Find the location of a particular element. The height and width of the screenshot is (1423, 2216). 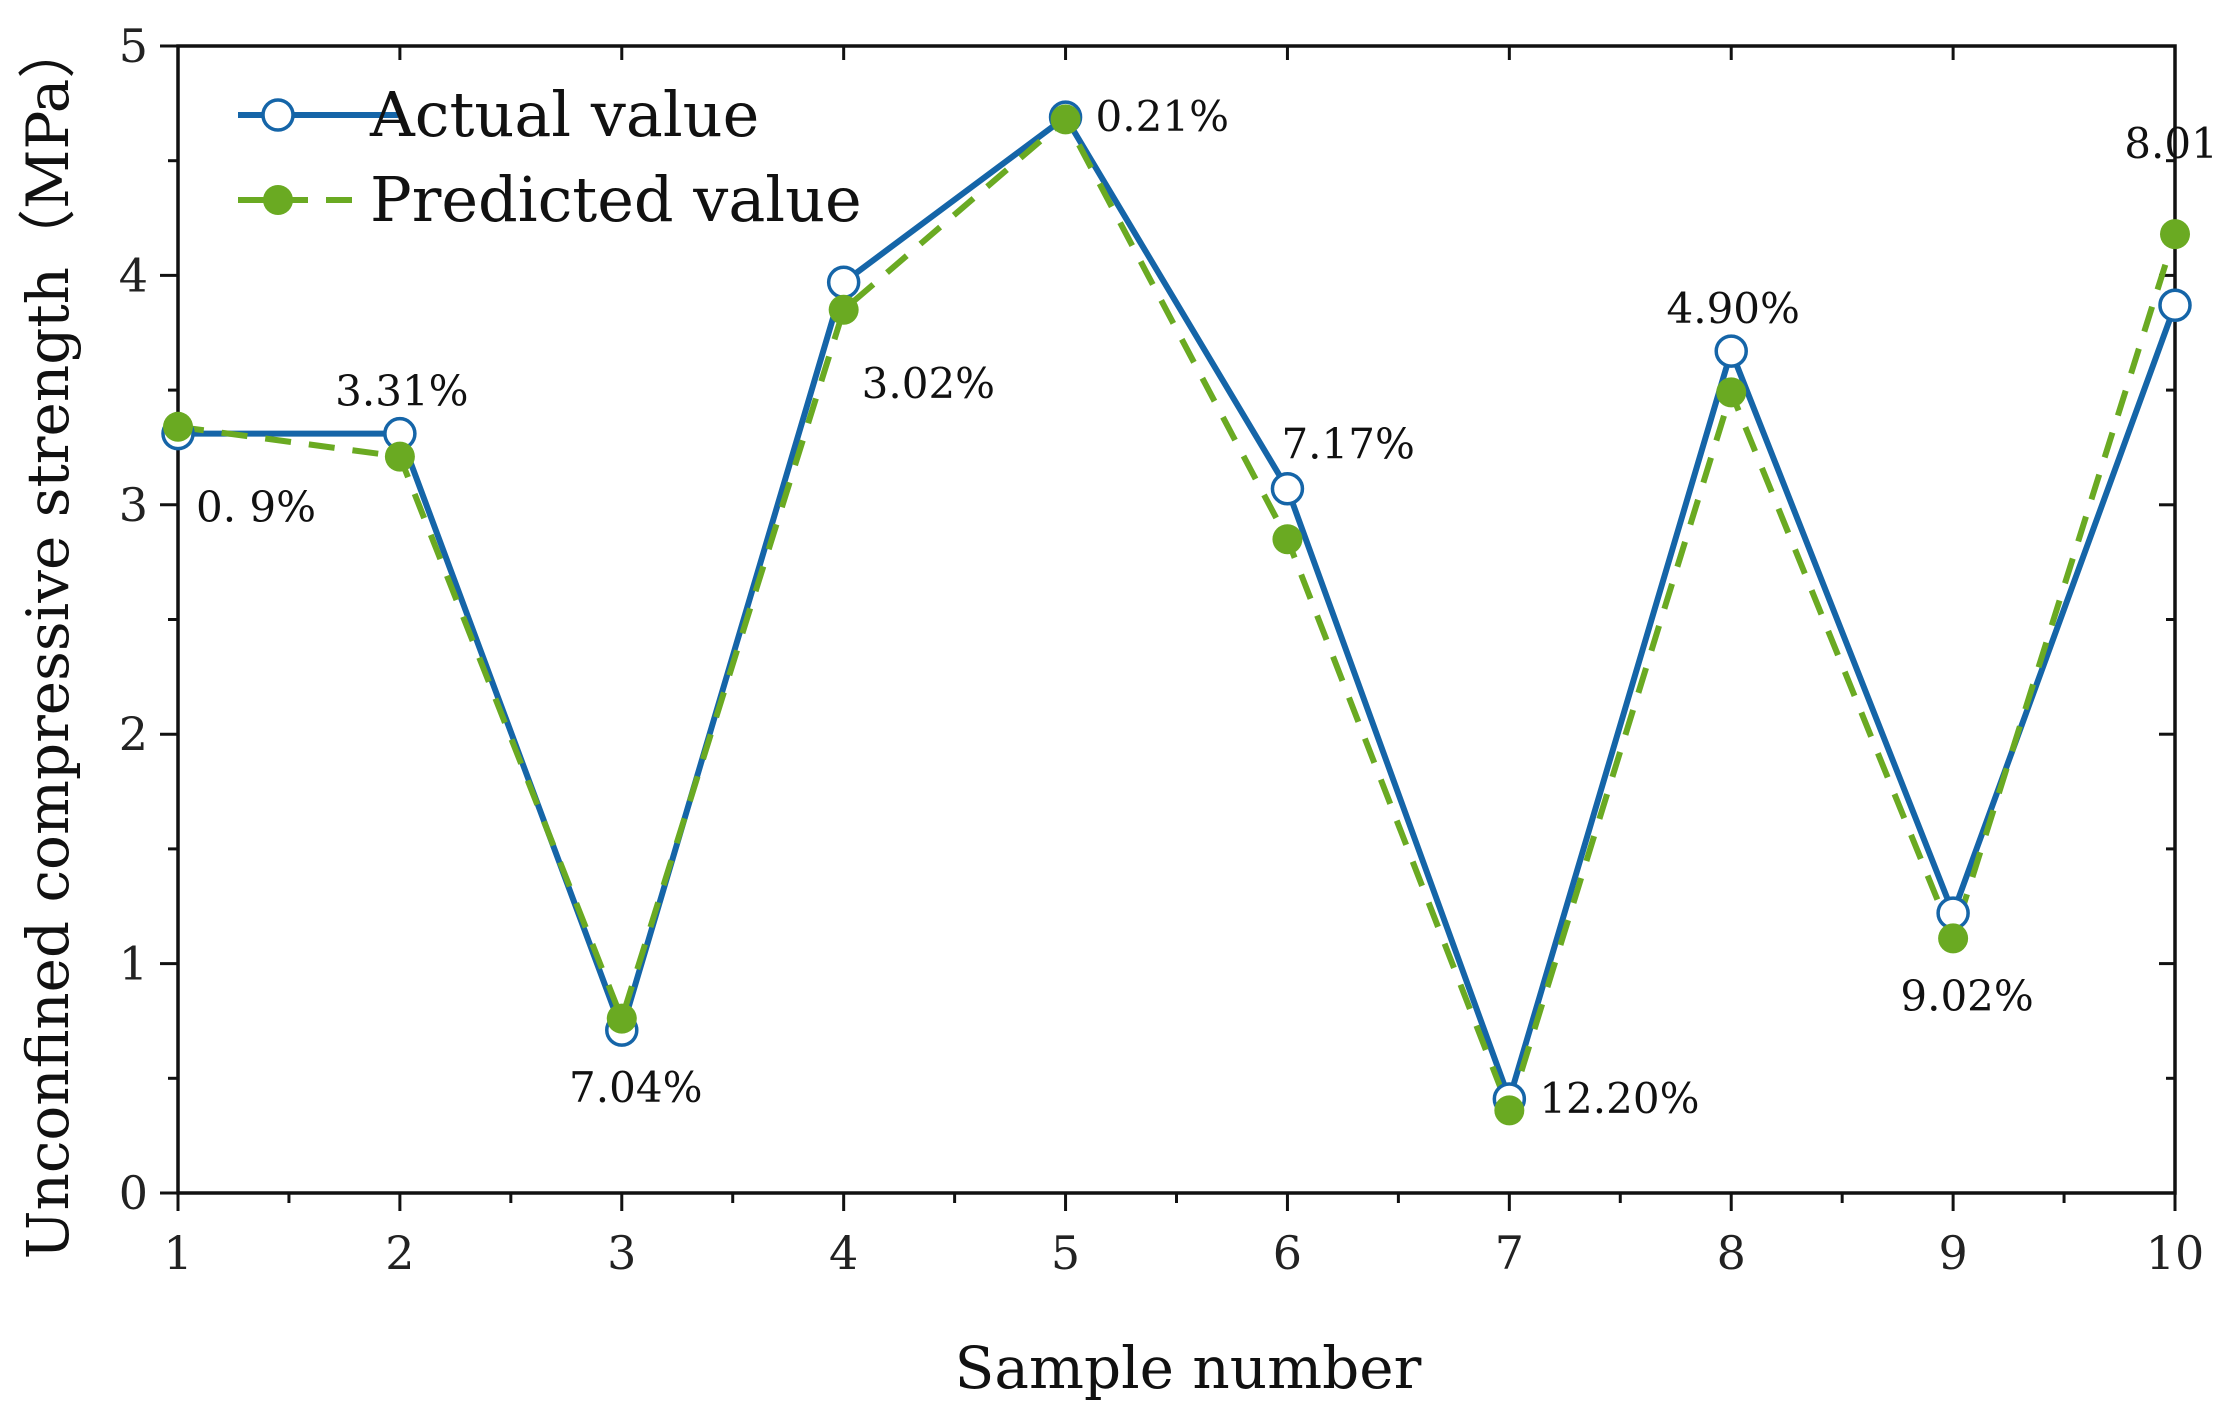

x-tick-label: 5 is located at coordinates (1065, 1253).